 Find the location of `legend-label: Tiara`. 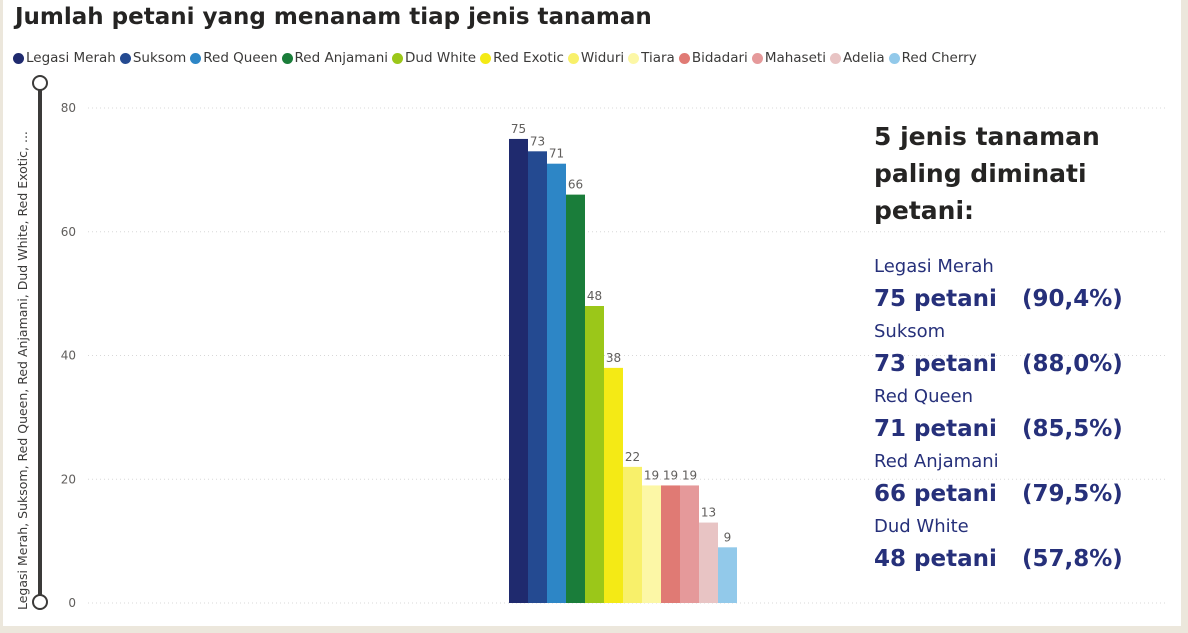

legend-label: Tiara is located at coordinates (658, 58).